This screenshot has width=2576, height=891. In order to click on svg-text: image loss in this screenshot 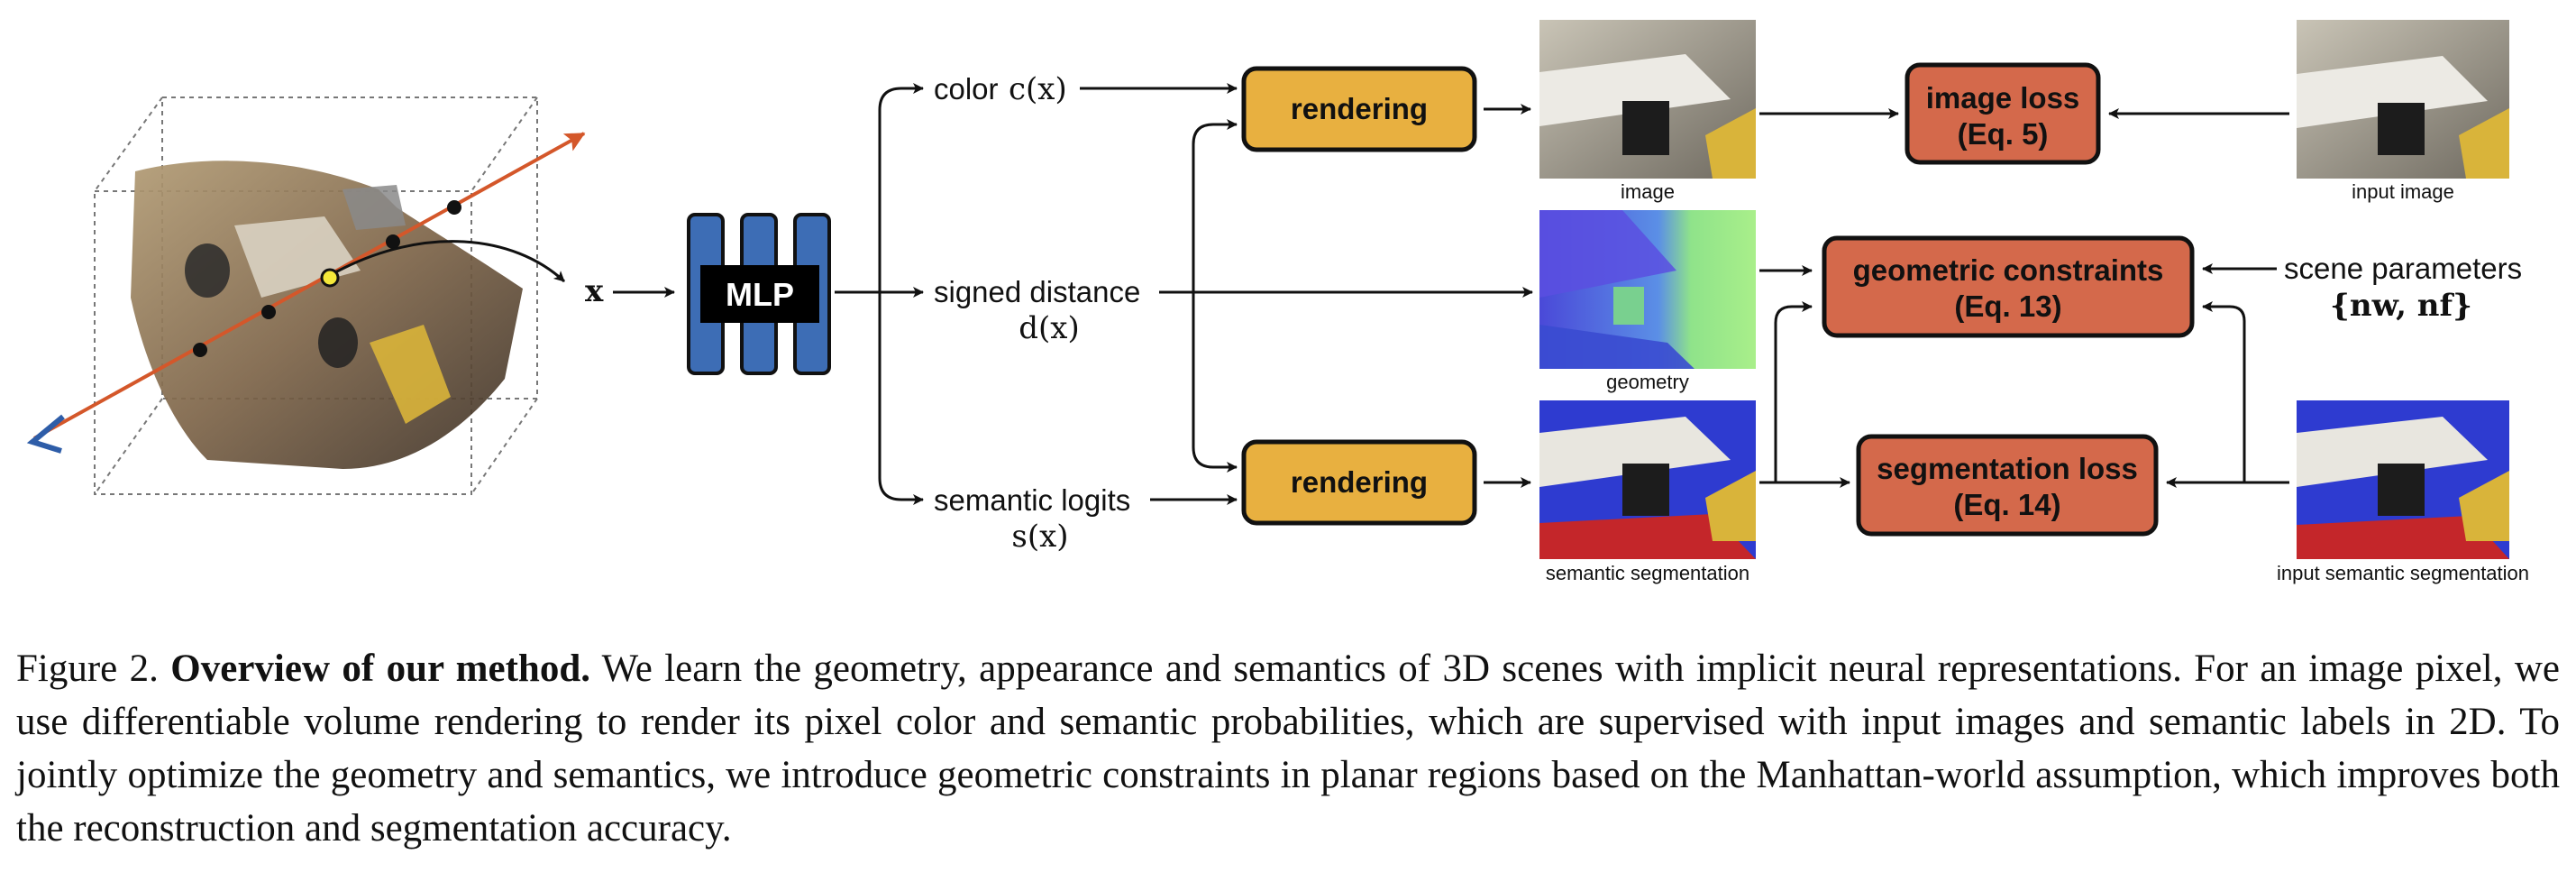, I will do `click(2003, 98)`.